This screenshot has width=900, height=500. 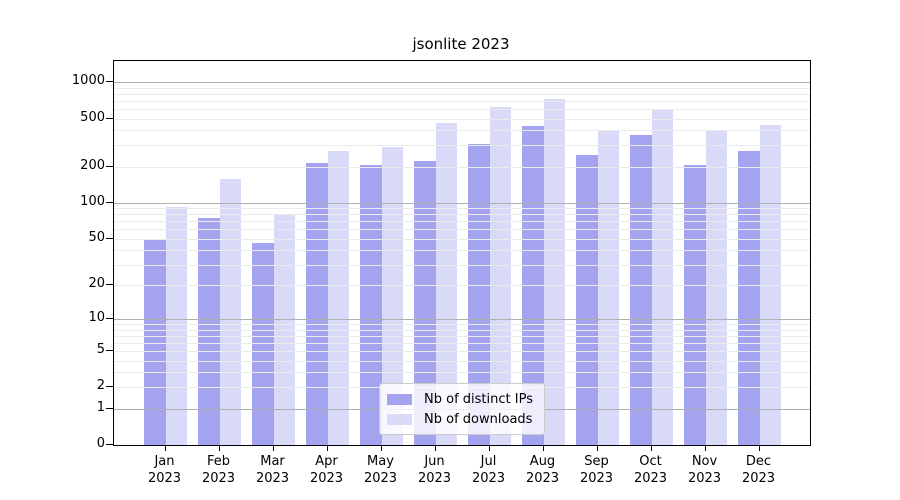 I want to click on legend-entry-downloads: Nb of downloads, so click(x=460, y=419).